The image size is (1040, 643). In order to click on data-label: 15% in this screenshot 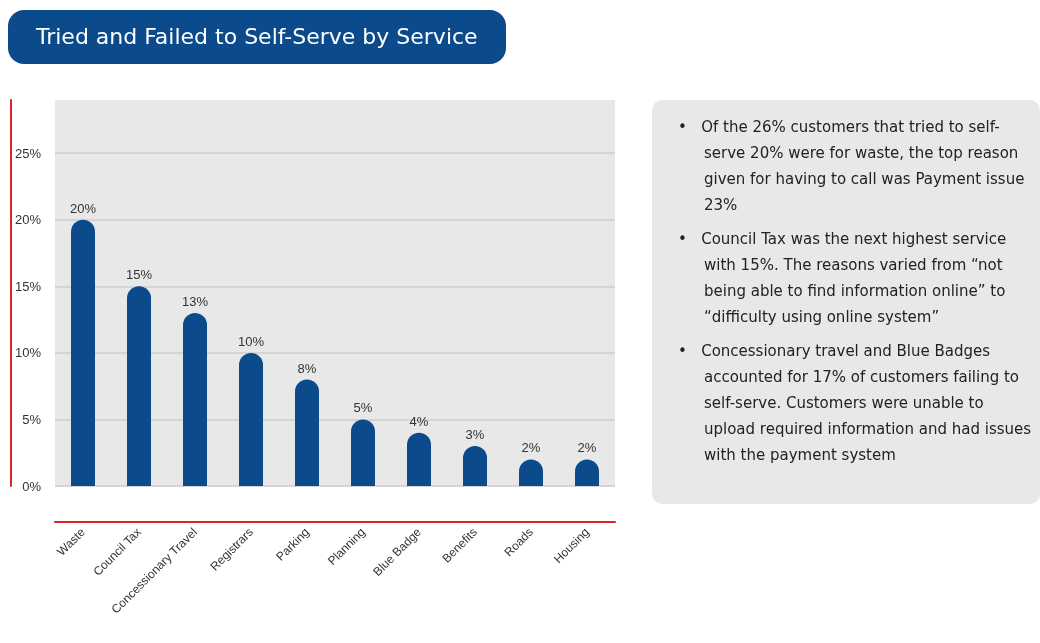, I will do `click(139, 275)`.